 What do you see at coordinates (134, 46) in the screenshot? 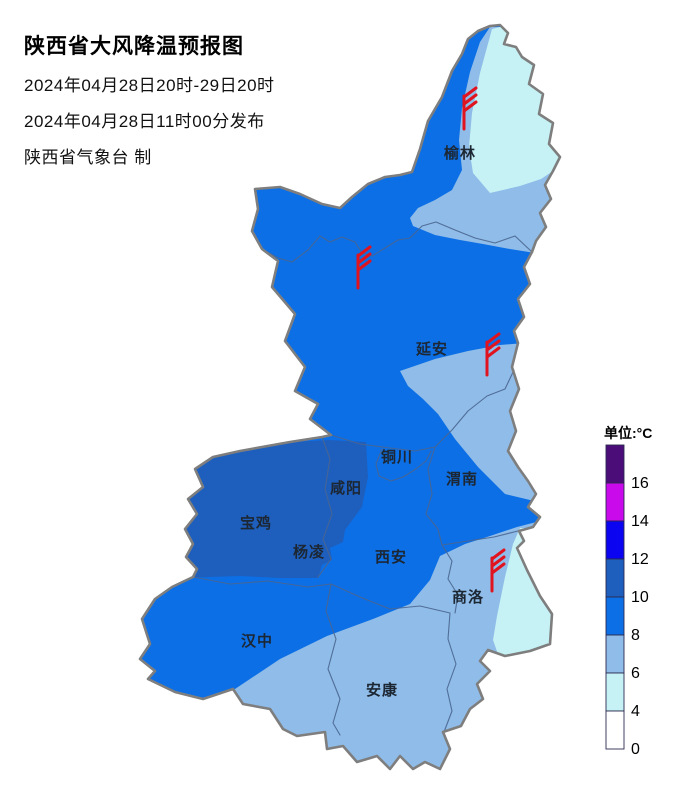
I see `page-title: 陕西省大风降温预报图` at bounding box center [134, 46].